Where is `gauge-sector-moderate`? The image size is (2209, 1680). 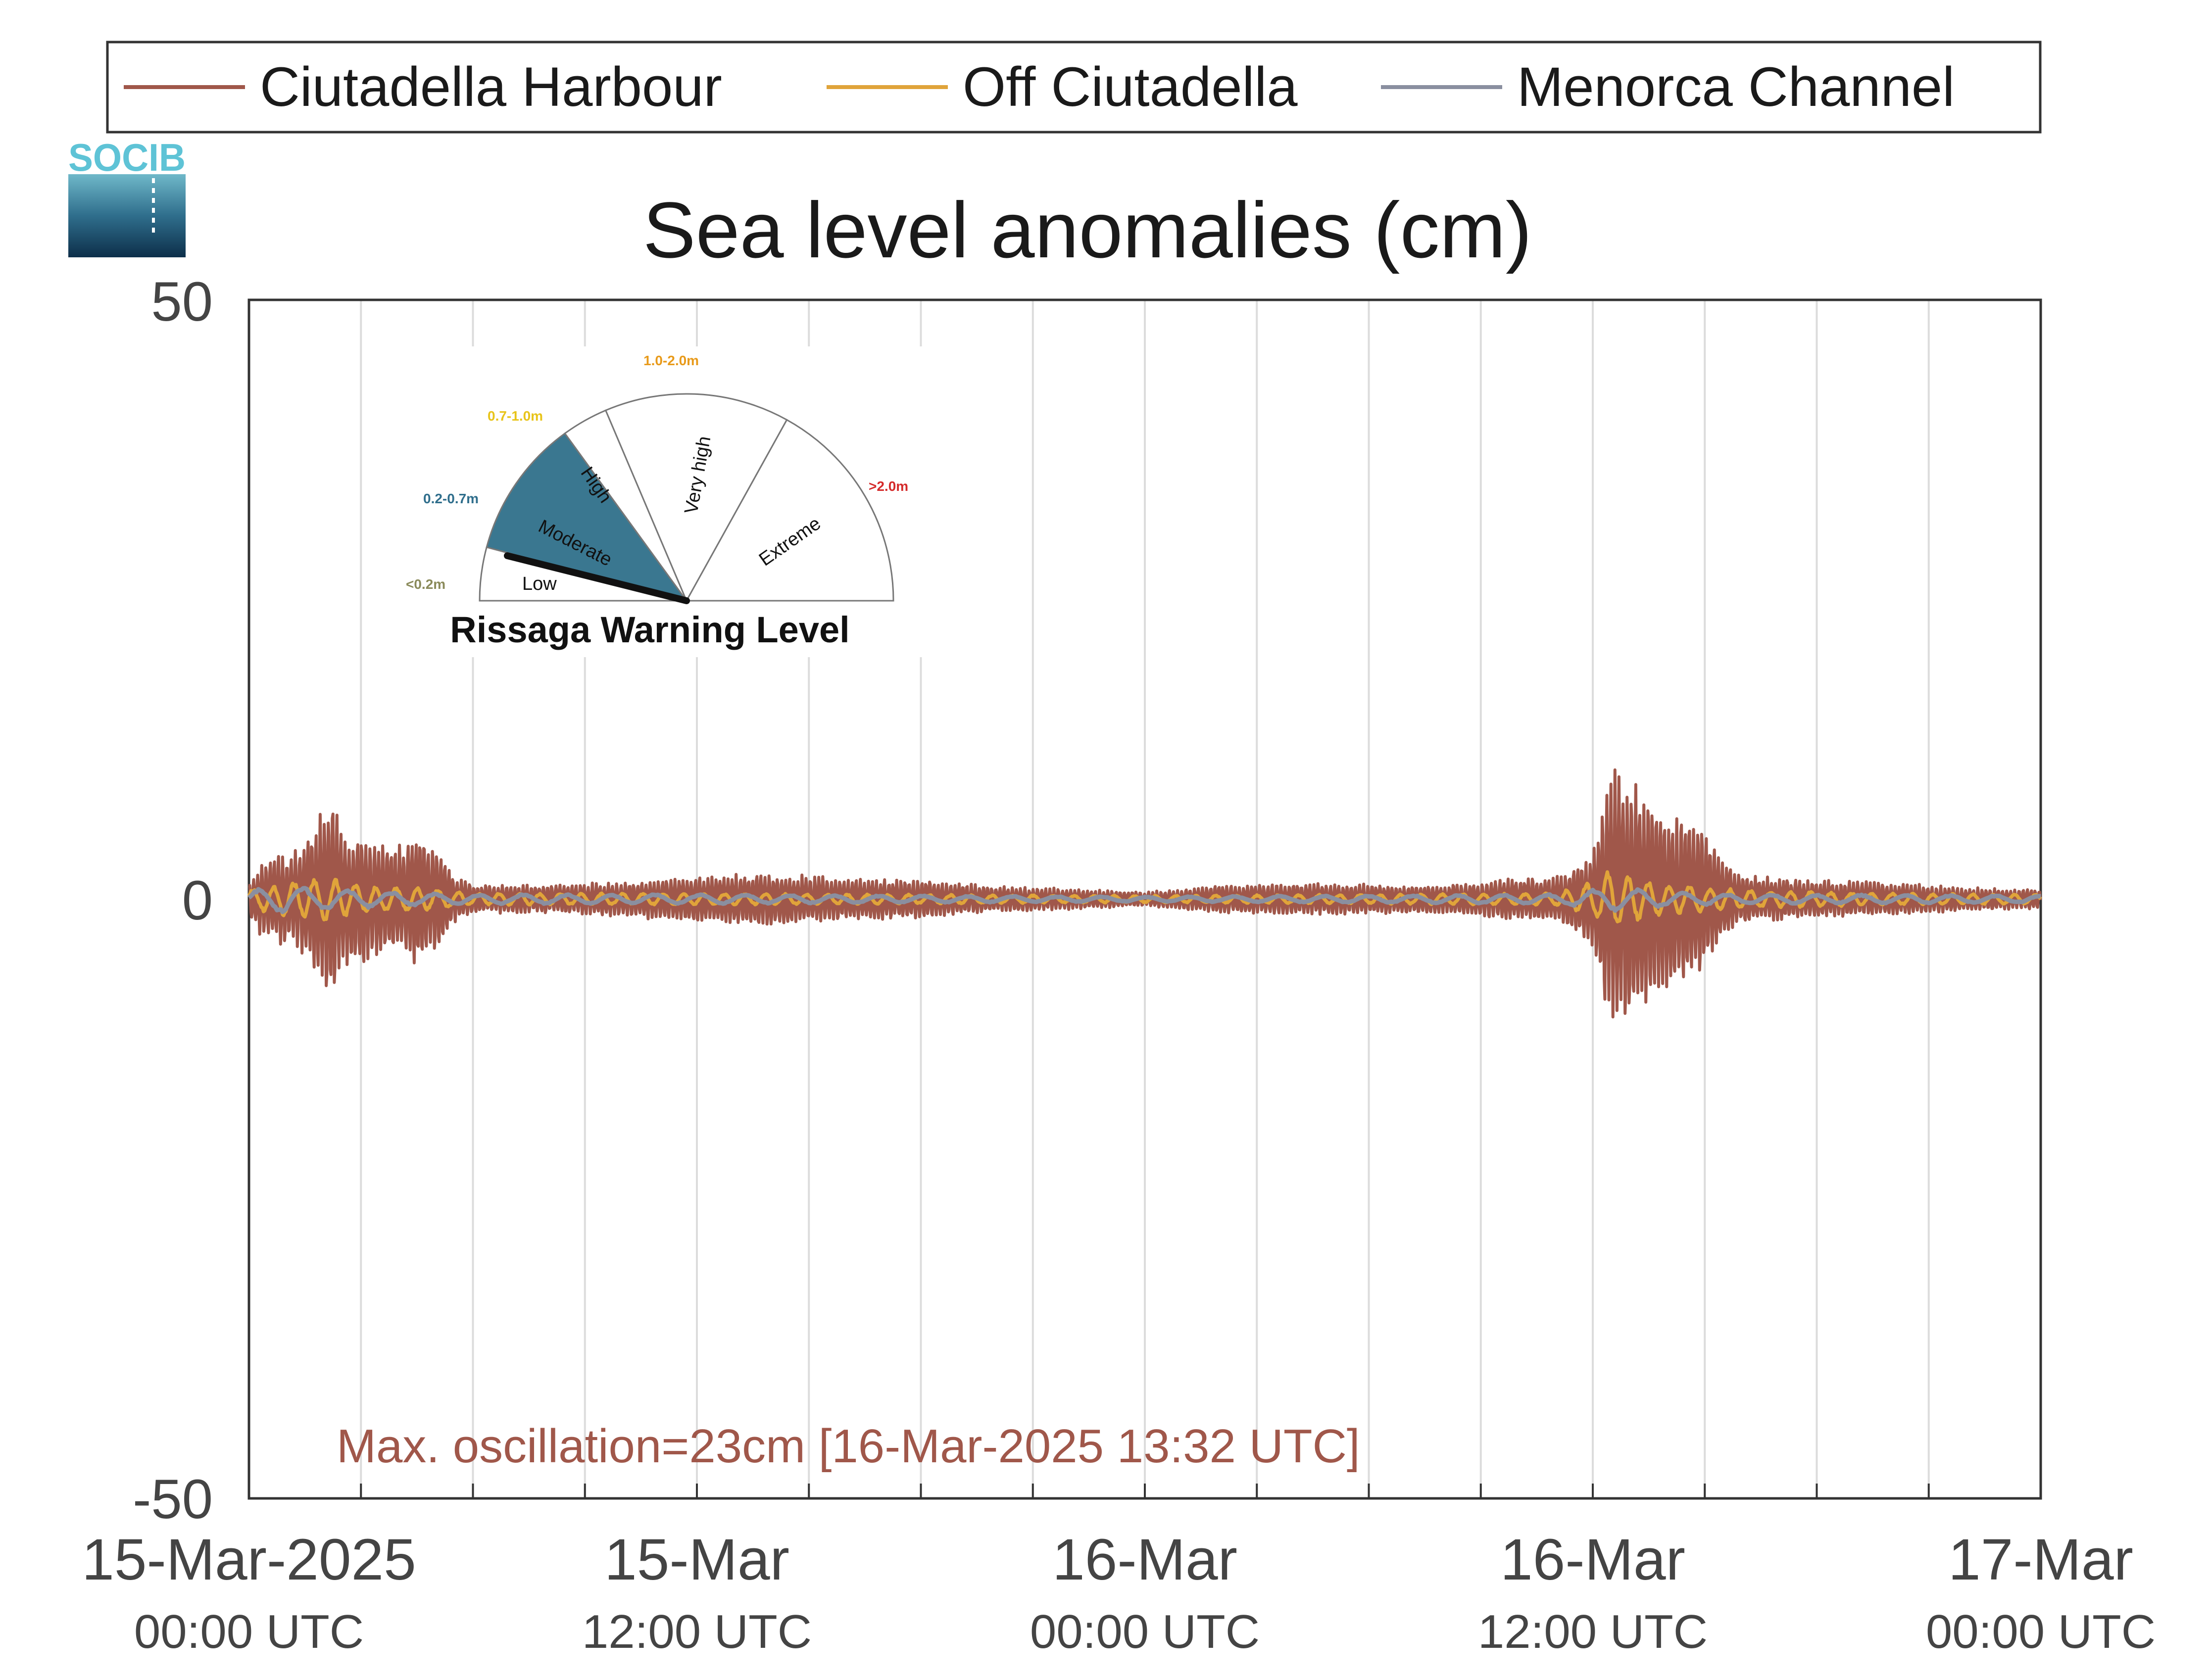 gauge-sector-moderate is located at coordinates (587, 517).